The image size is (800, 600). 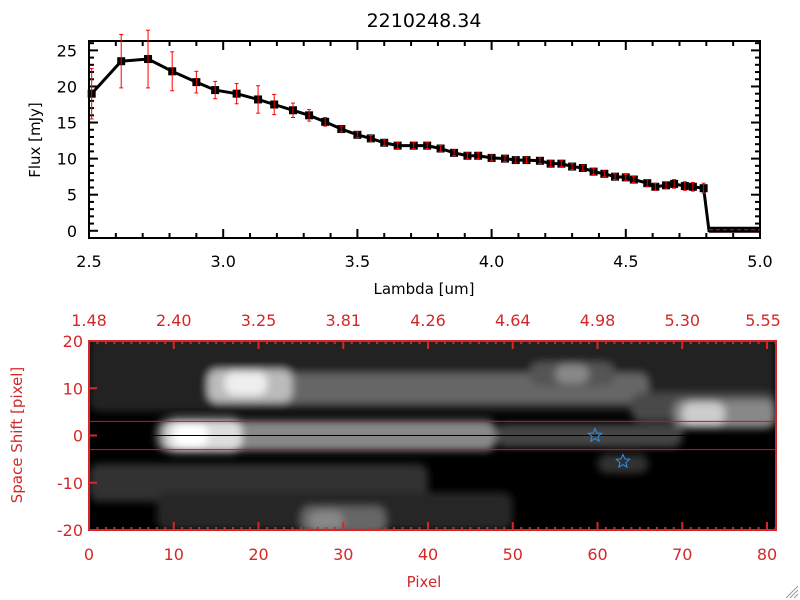 I want to click on x-tick-label: 4.0, so click(x=491, y=261).